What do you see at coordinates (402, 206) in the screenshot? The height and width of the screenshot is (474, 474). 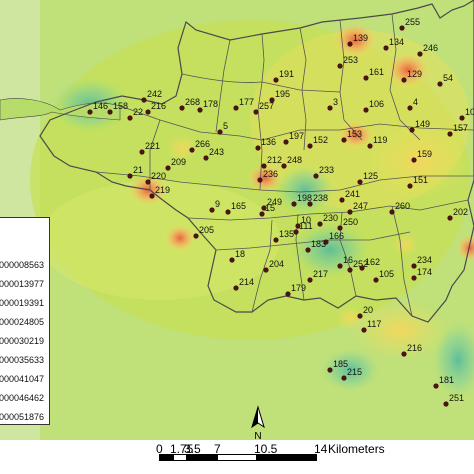 I see `sample-point-label: 260` at bounding box center [402, 206].